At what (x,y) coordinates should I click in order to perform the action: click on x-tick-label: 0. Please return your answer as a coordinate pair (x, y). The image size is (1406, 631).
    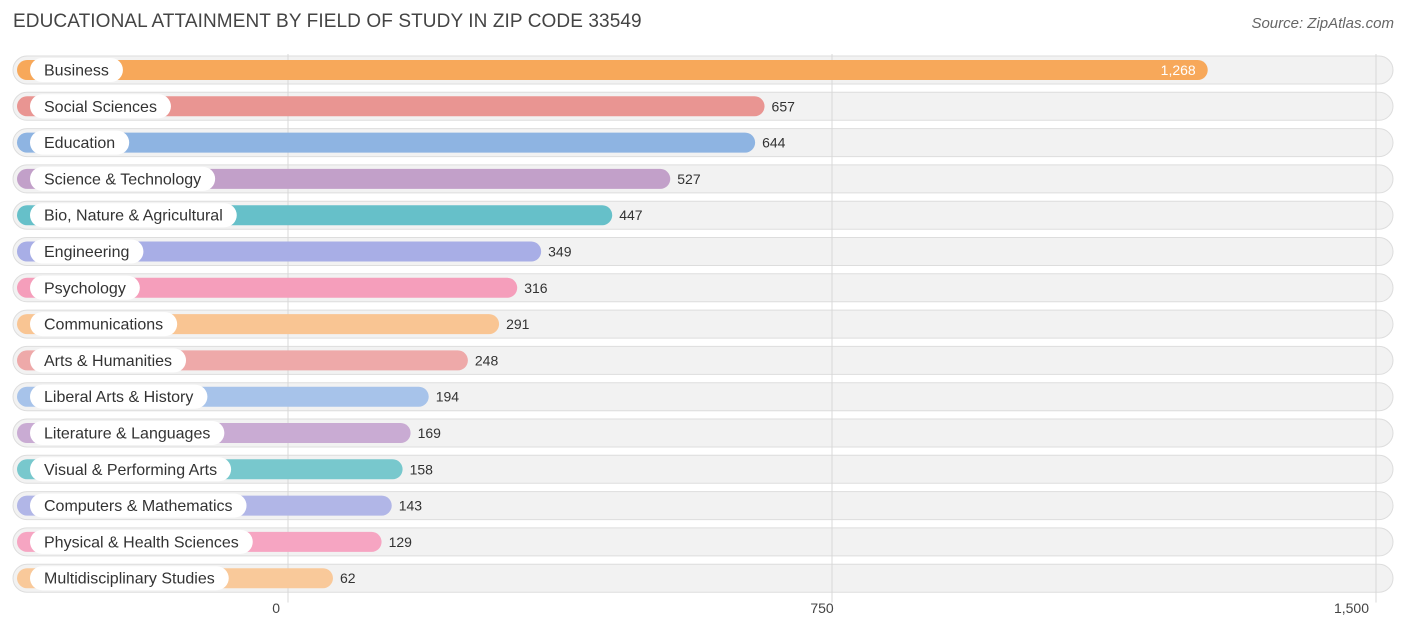
    Looking at the image, I should click on (276, 608).